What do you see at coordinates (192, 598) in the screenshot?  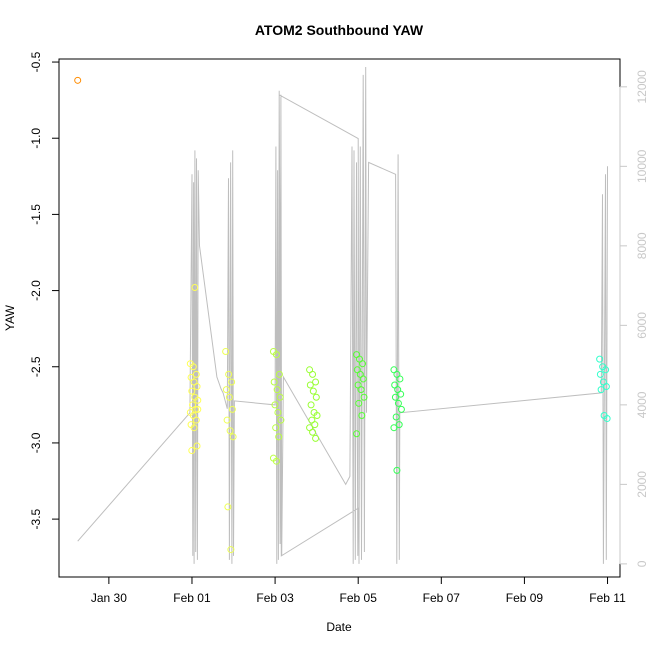 I see `x-tick-label: Feb 01` at bounding box center [192, 598].